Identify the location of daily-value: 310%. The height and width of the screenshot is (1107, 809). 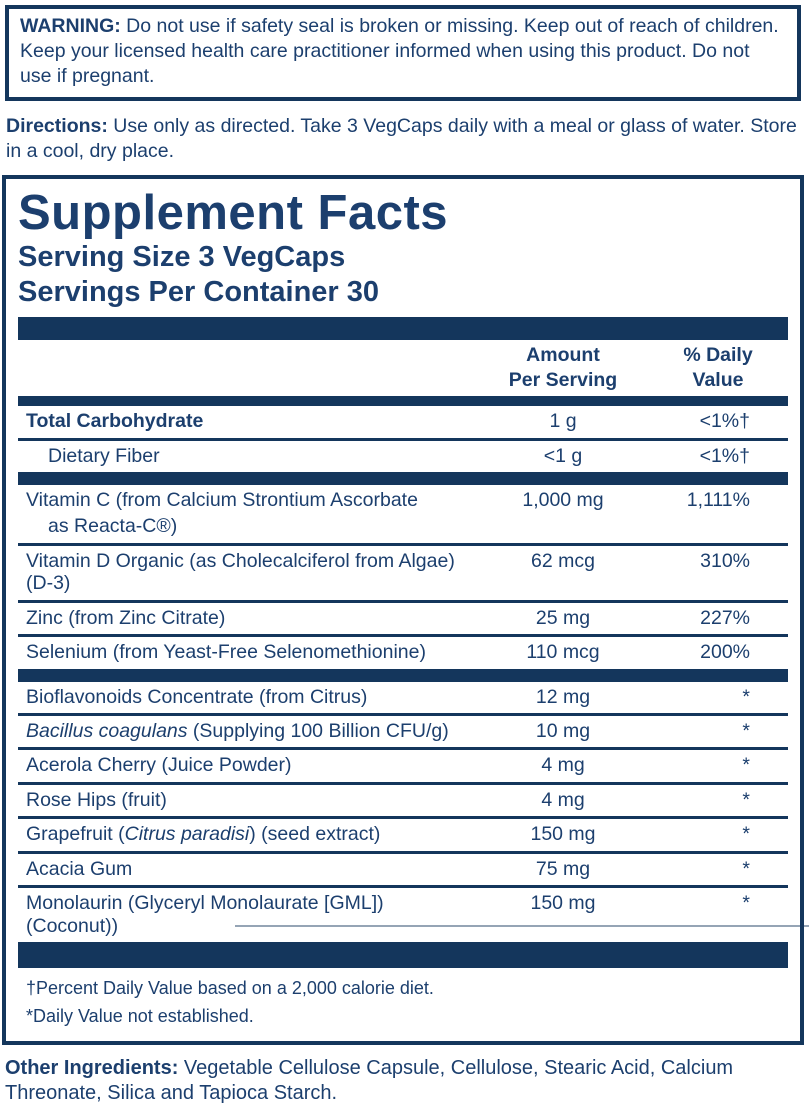
(725, 560).